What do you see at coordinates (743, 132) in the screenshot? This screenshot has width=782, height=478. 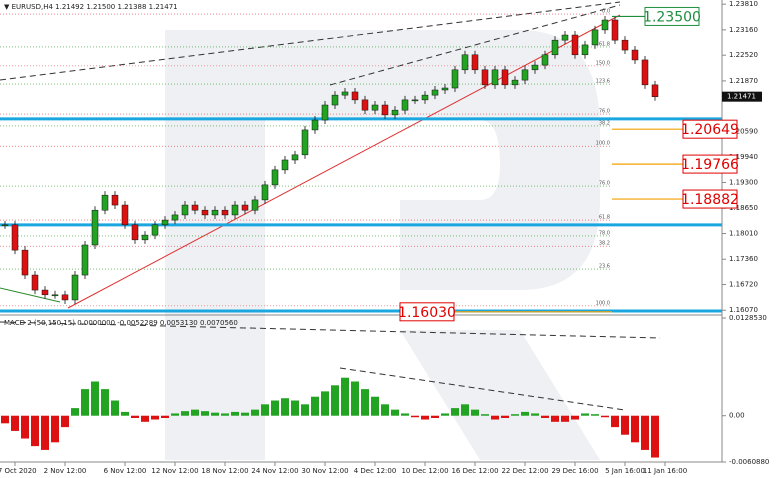 I see `y-tick-label: 1.20590` at bounding box center [743, 132].